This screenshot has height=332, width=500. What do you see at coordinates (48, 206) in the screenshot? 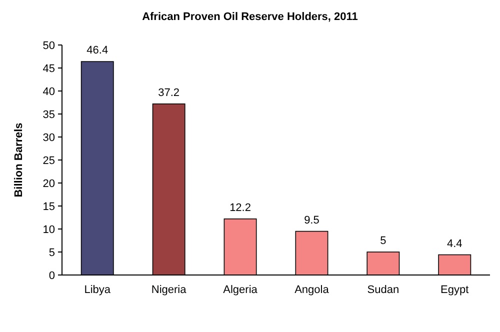
I see `y-tick-label: 15` at bounding box center [48, 206].